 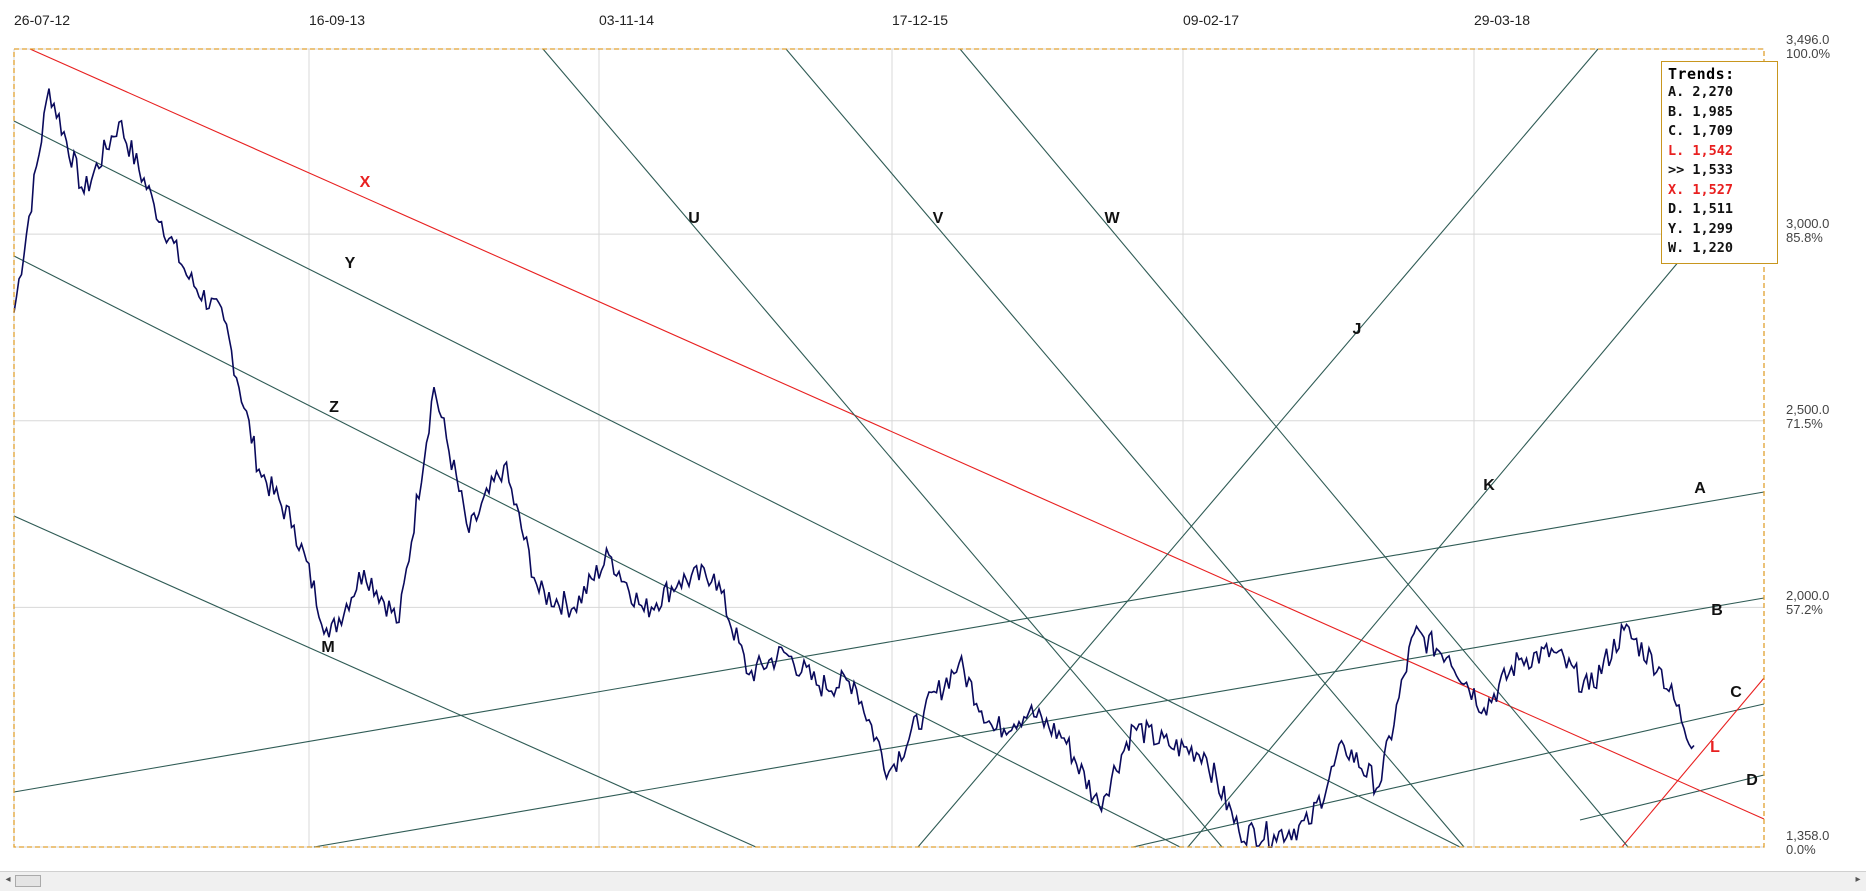 I want to click on trend-line-c, so click(x=1448, y=775).